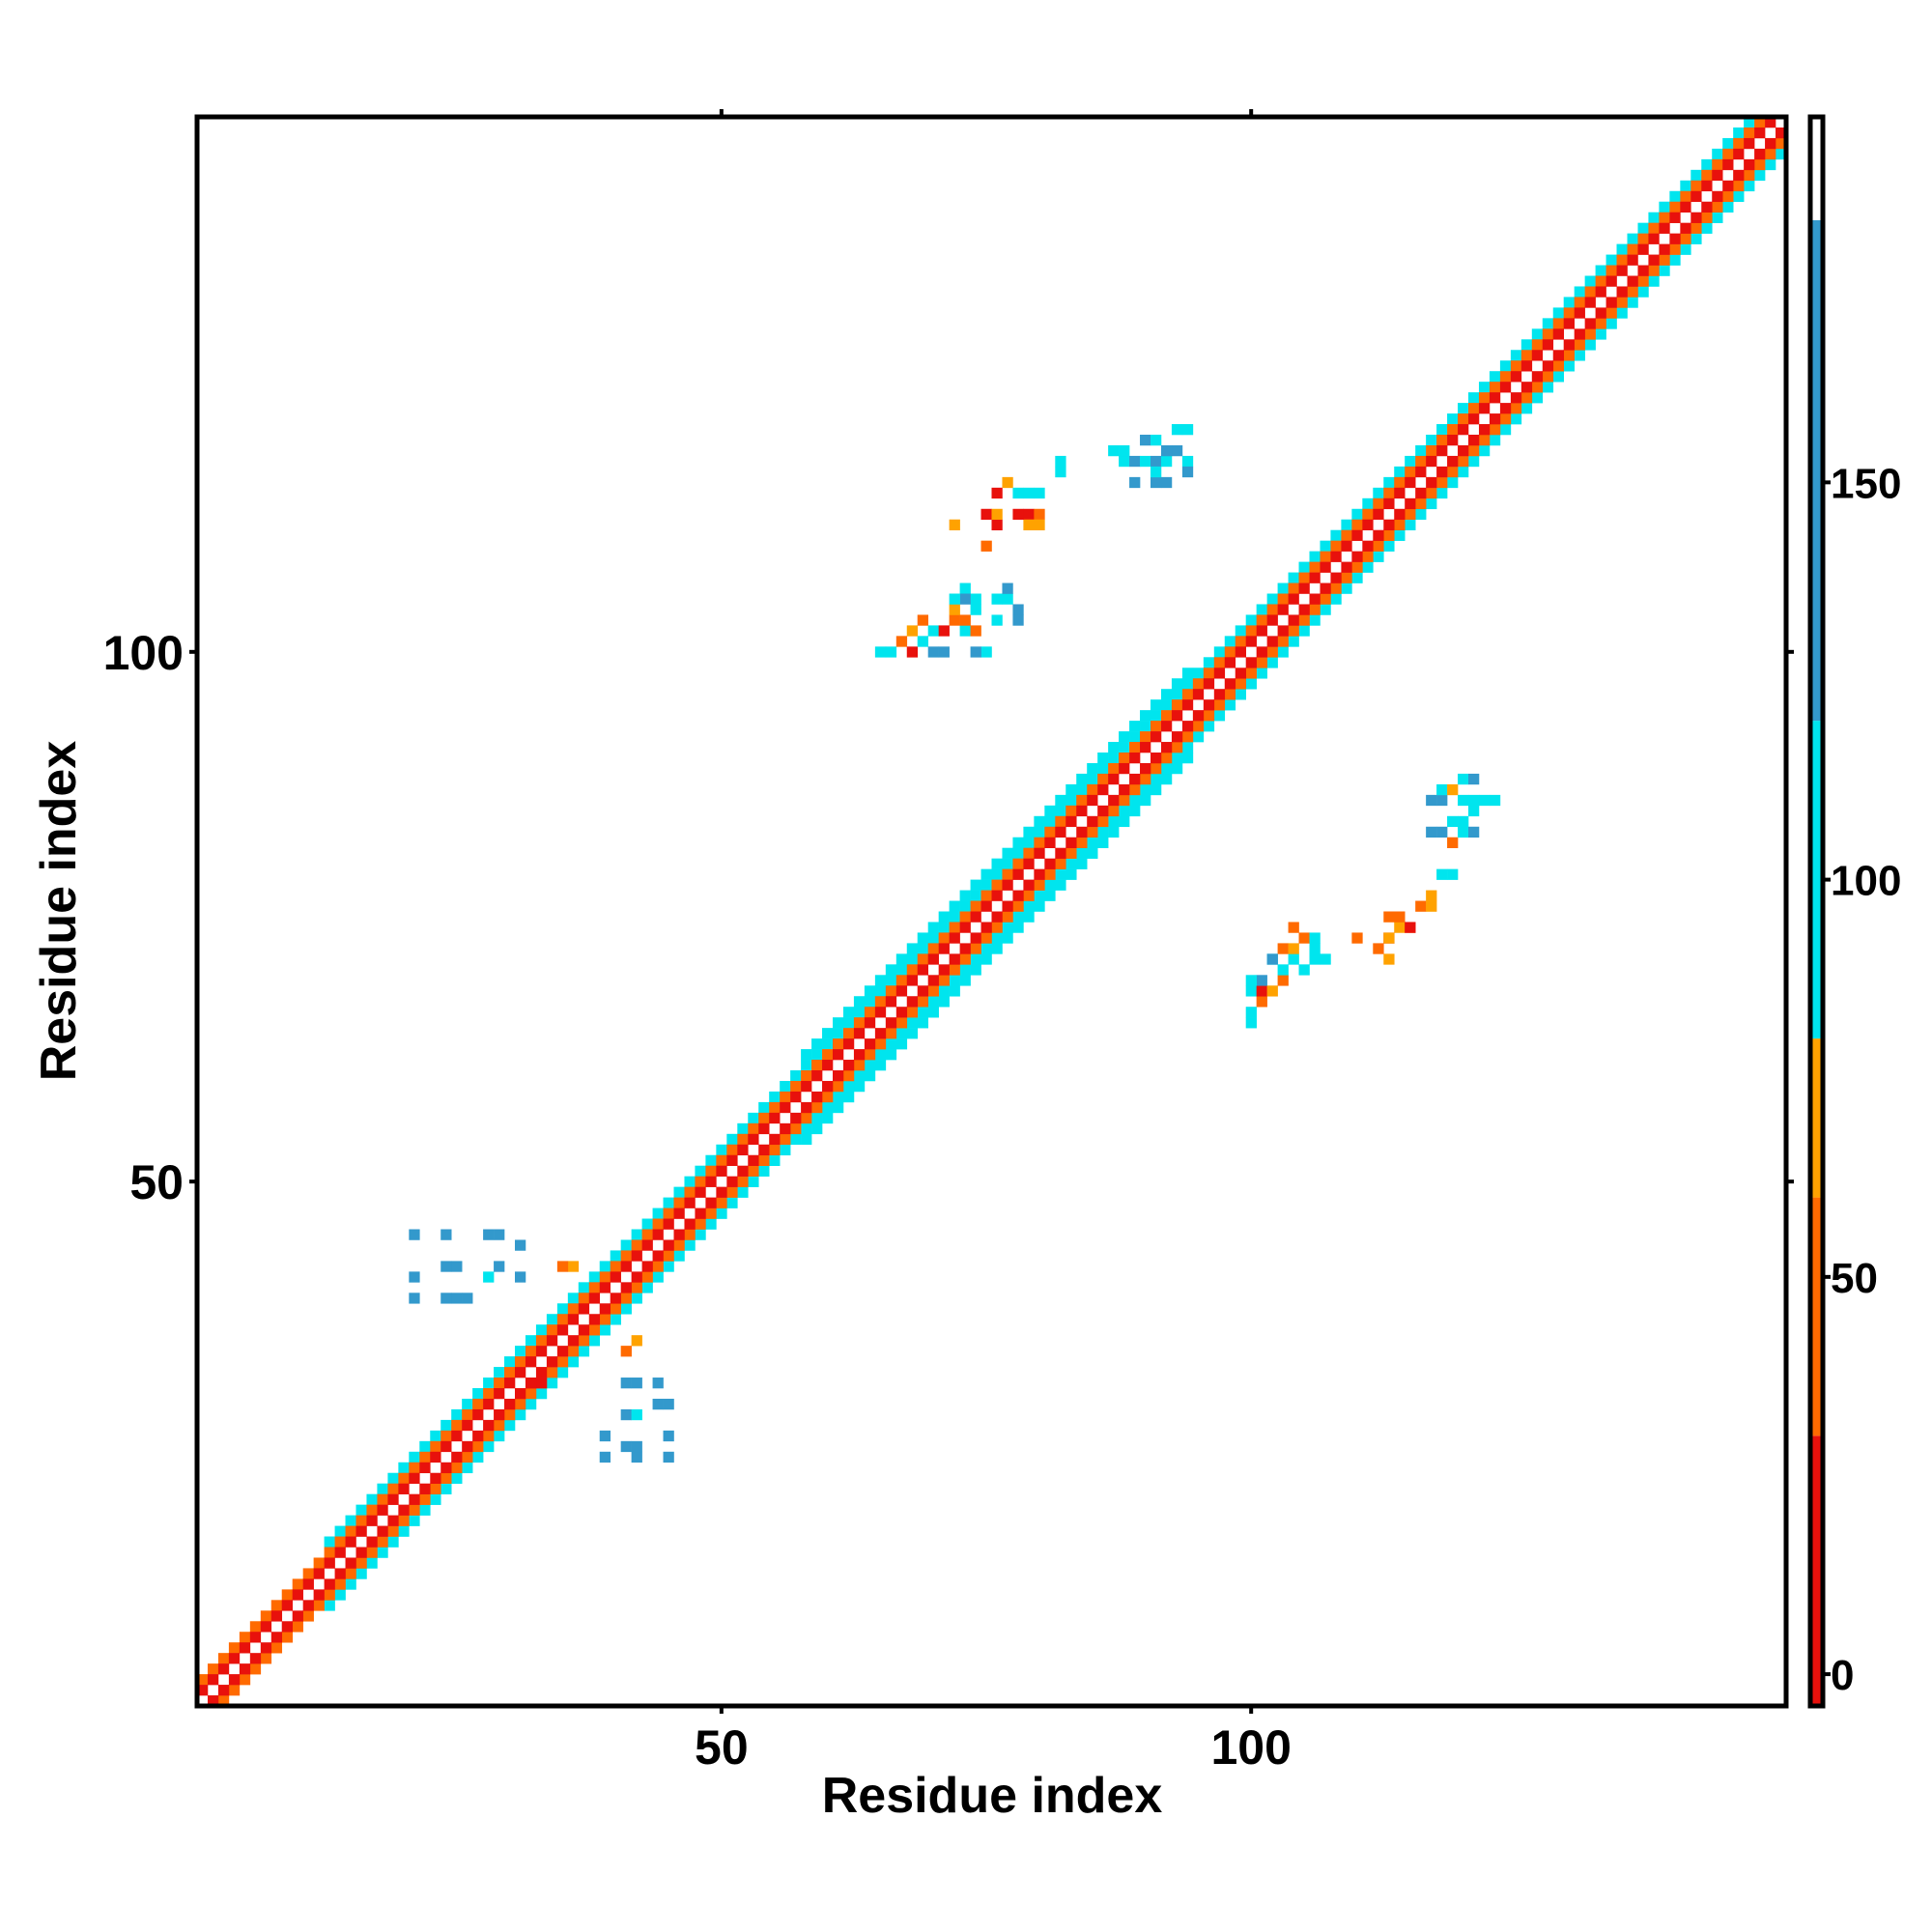  Describe the element at coordinates (722, 1747) in the screenshot. I see `x-tick-label: 50` at that location.